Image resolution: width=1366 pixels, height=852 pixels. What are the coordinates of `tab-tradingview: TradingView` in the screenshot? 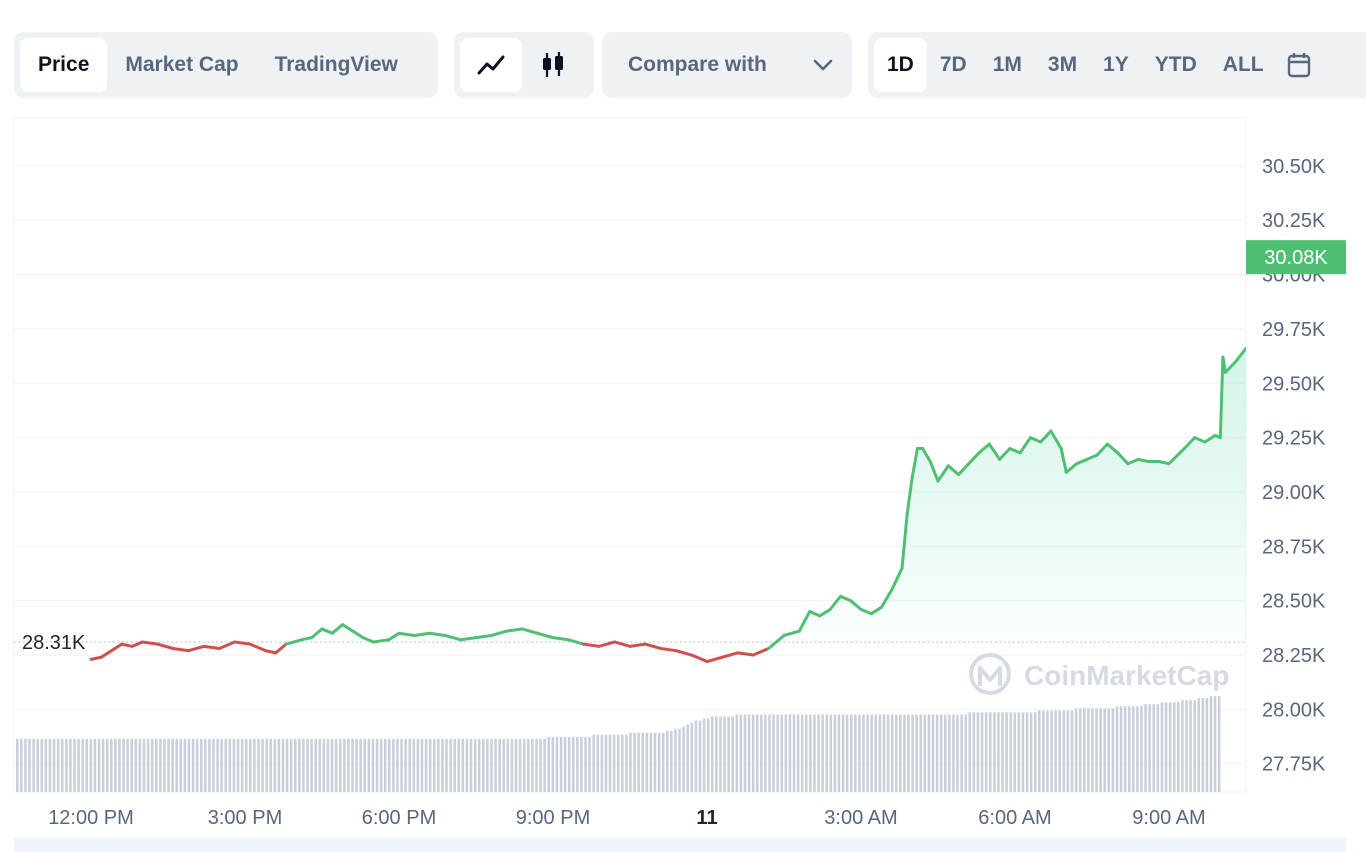 It's located at (336, 64).